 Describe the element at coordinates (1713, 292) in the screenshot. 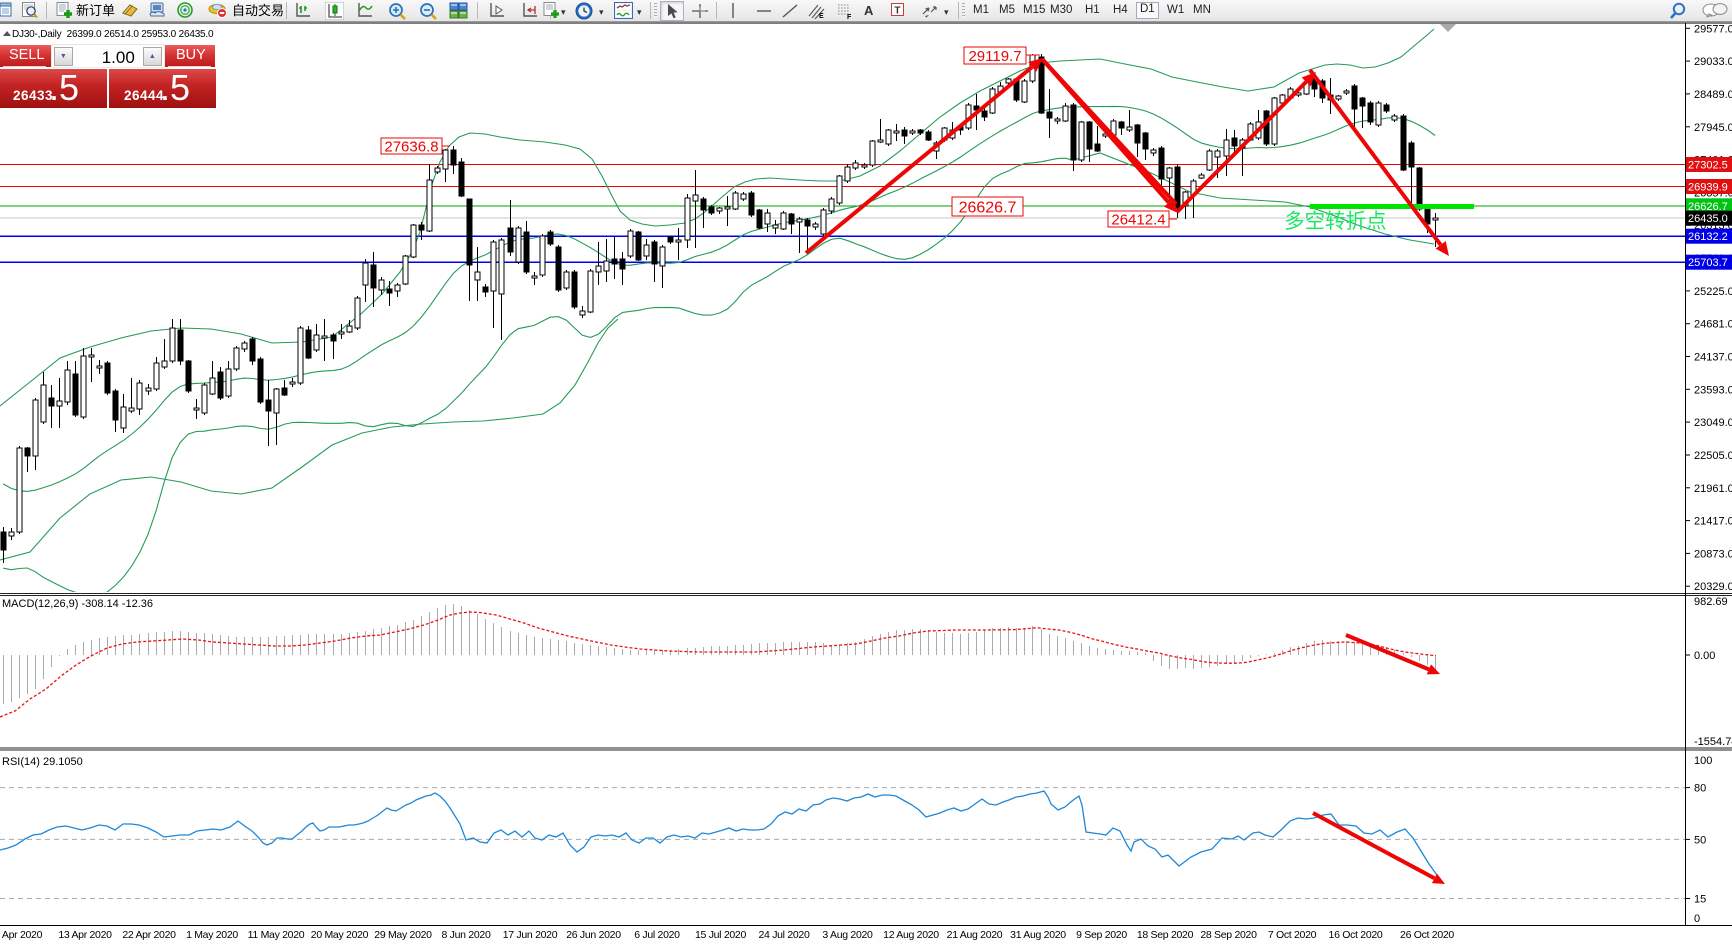

I see `svg-text: 25225.0` at that location.